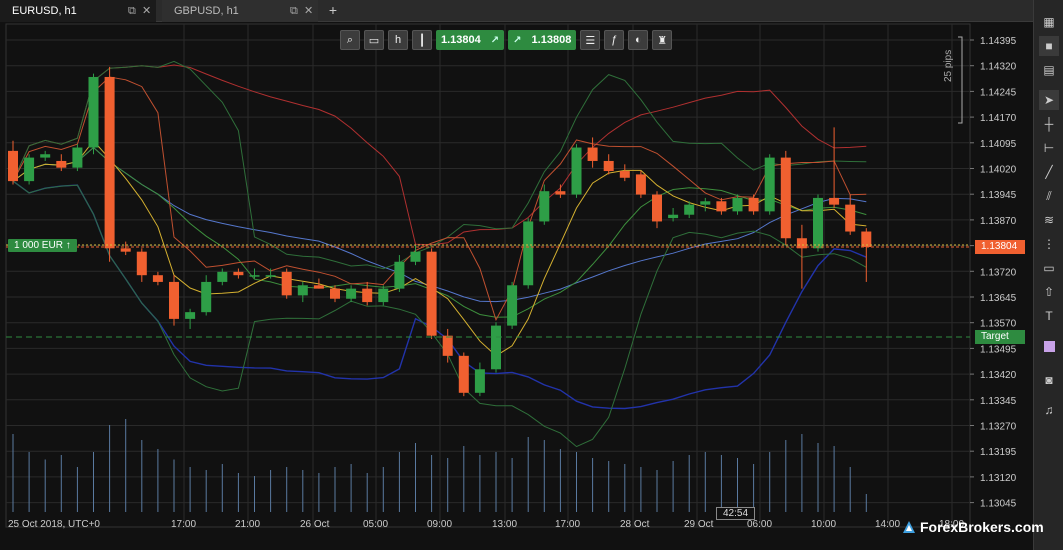 This screenshot has height=550, width=1063. I want to click on single-chart-icon: ■, so click(1049, 46).